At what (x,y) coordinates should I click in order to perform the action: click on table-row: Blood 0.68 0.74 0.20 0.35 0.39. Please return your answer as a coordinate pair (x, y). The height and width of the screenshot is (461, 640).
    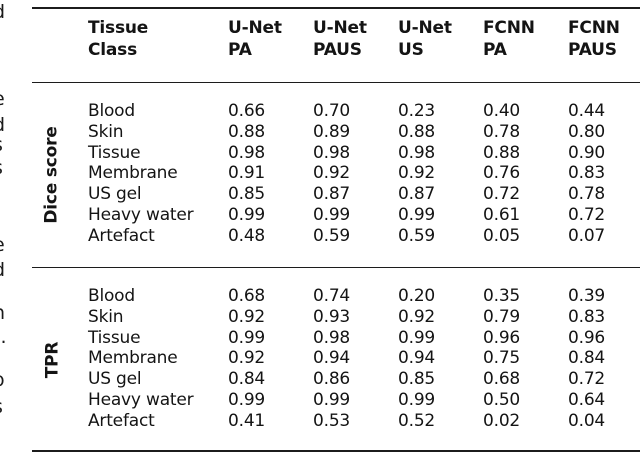
    Looking at the image, I should click on (364, 296).